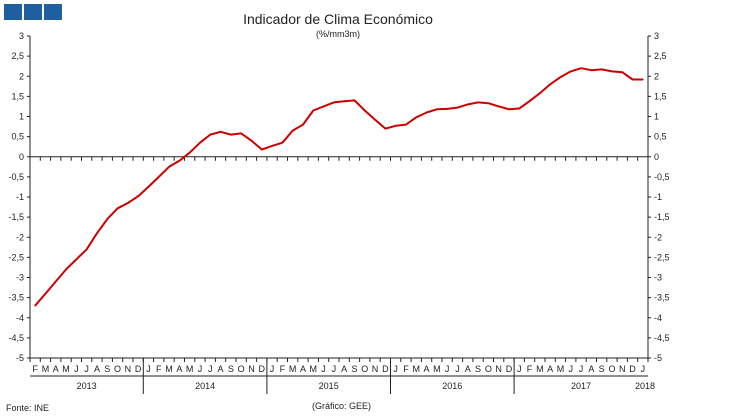  I want to click on y-tick-label-right: 0, so click(656, 157).